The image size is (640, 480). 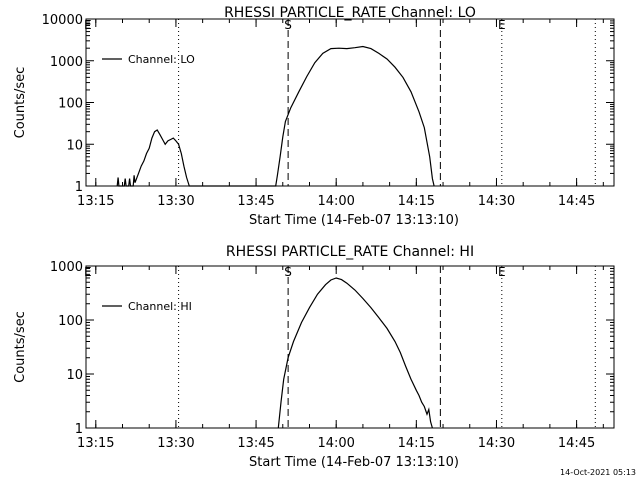 I want to click on footer-timestamp: 14-Oct-2021 05:13, so click(x=598, y=472).